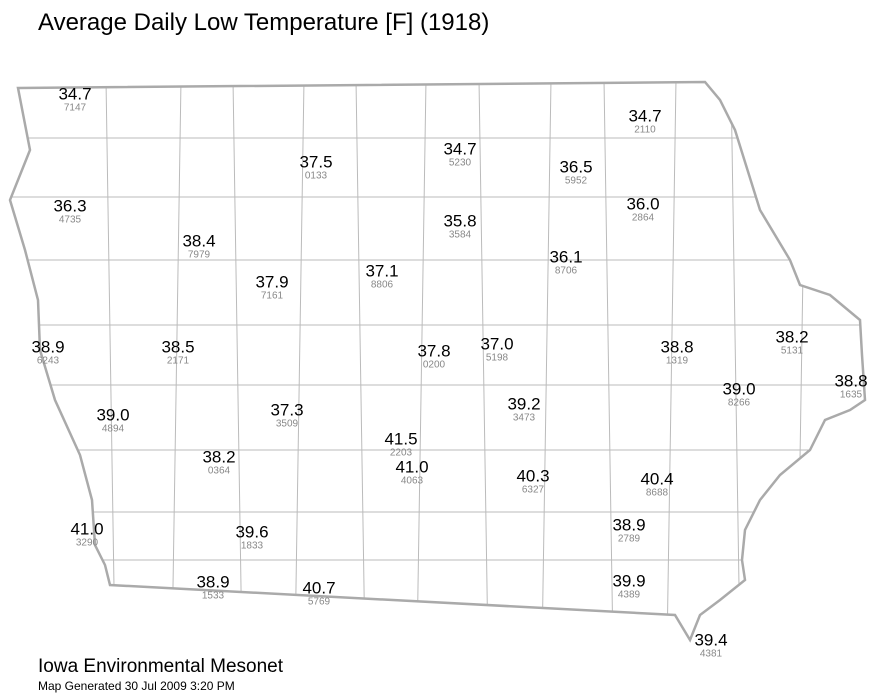 Image resolution: width=879 pixels, height=700 pixels. Describe the element at coordinates (460, 163) in the screenshot. I see `station-id: 5230` at that location.